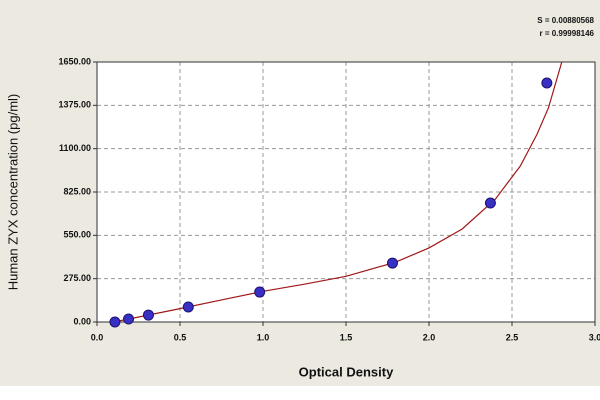  I want to click on x-tick-label: 2.5, so click(512, 337).